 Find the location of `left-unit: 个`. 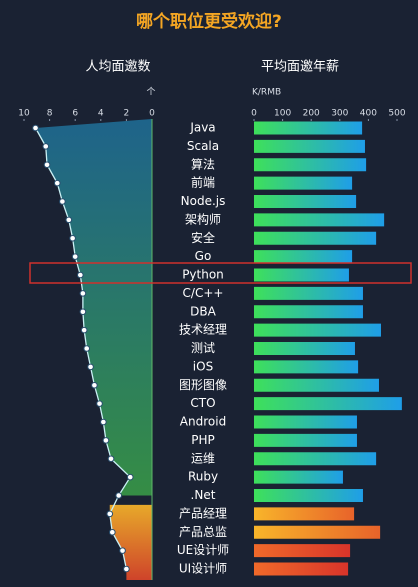

left-unit: 个 is located at coordinates (150, 92).